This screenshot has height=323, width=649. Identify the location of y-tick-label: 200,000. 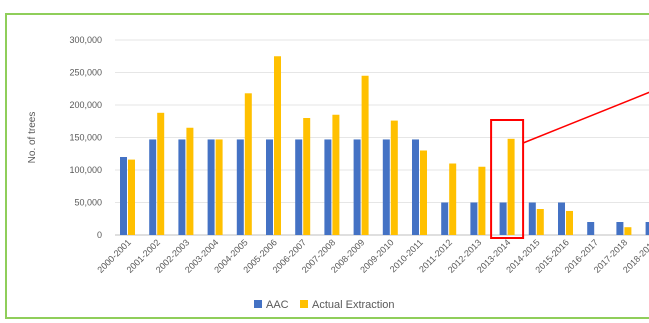
(85, 105).